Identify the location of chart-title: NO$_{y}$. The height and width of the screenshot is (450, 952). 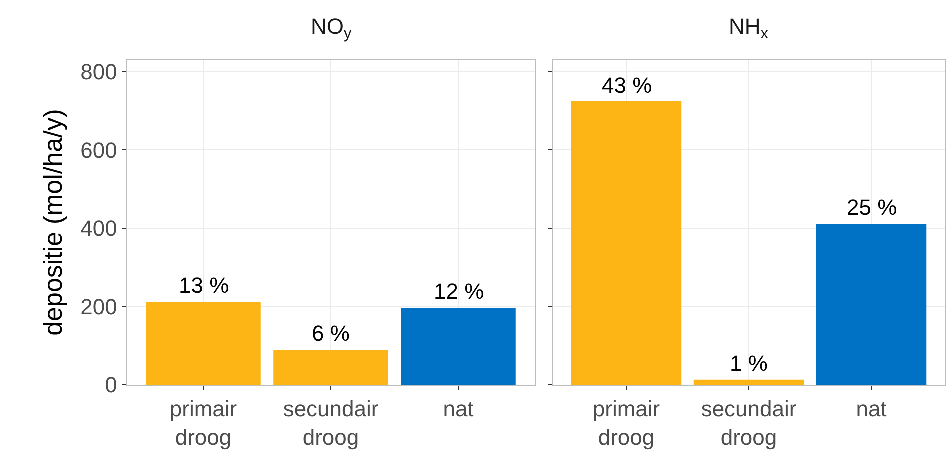
(331, 28).